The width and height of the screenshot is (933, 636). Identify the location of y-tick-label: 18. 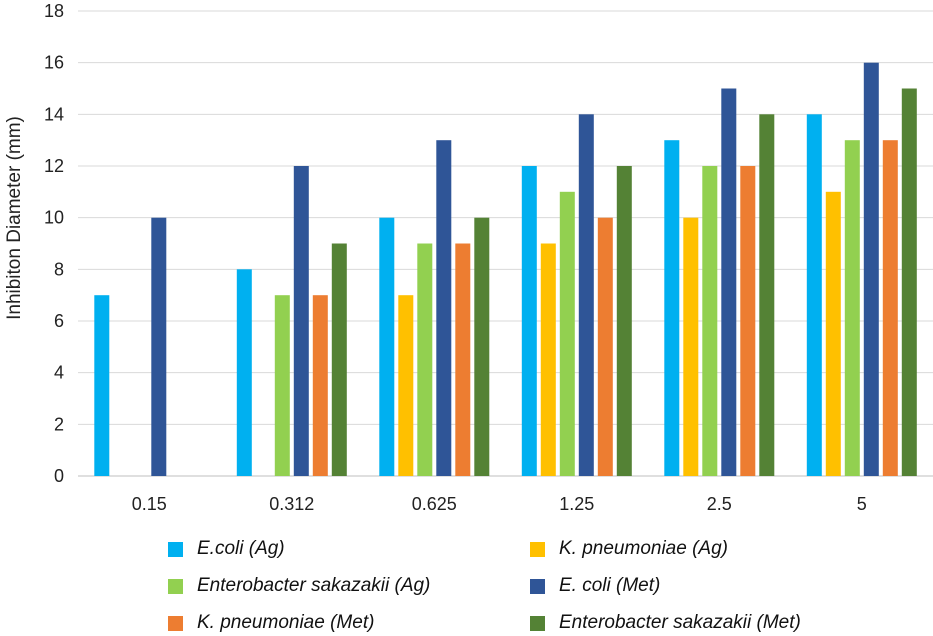
(54, 11).